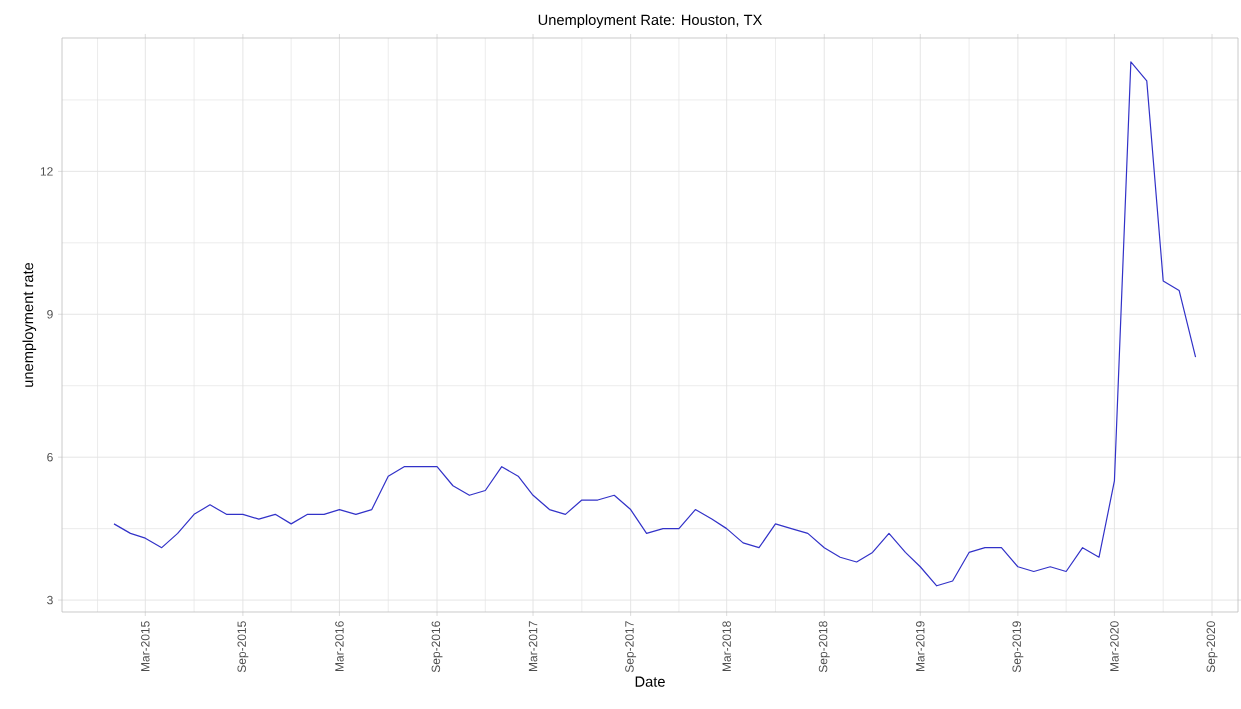 Image resolution: width=1241 pixels, height=709 pixels. What do you see at coordinates (824, 647) in the screenshot?
I see `x-tick-label: Sep-2018` at bounding box center [824, 647].